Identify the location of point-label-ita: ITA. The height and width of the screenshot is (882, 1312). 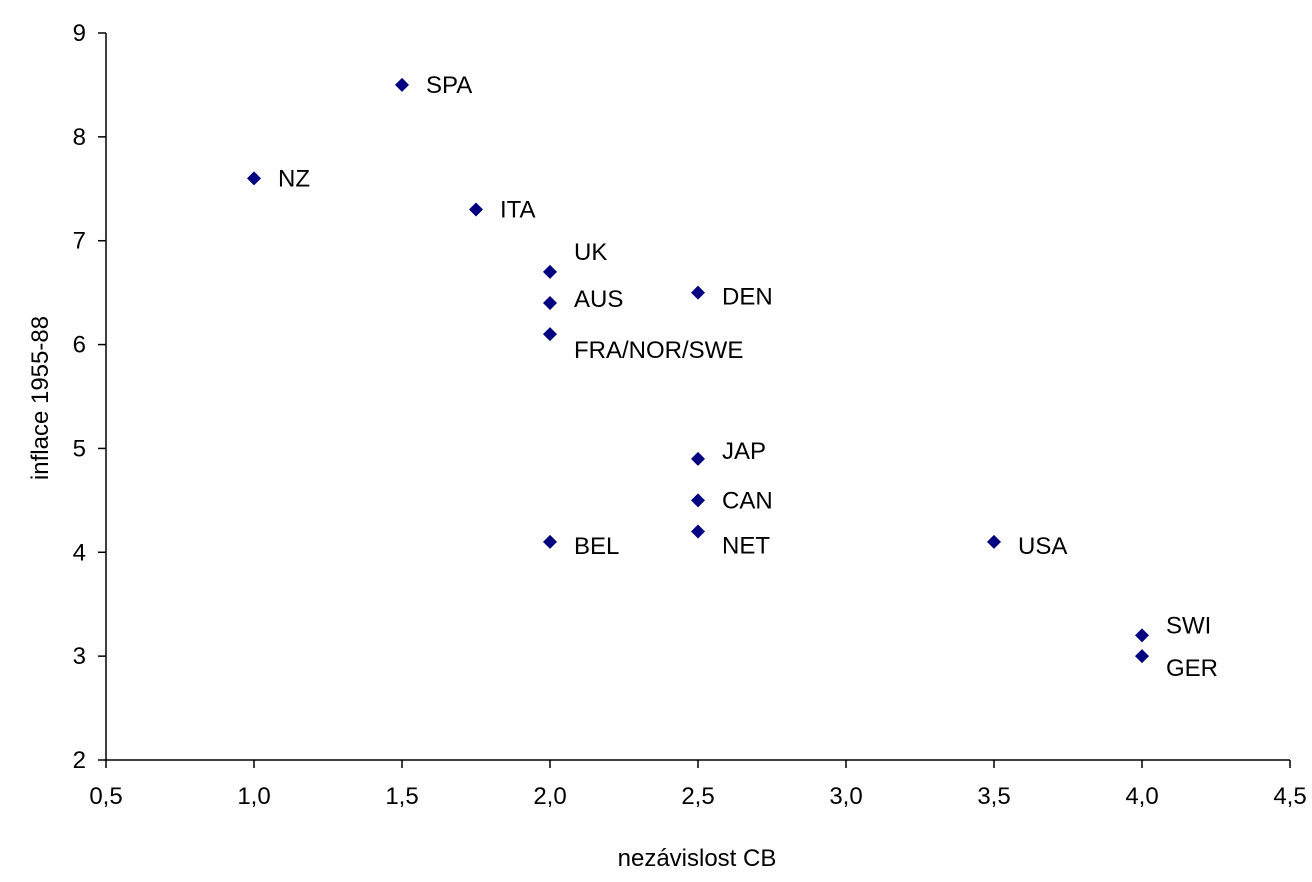
(518, 210).